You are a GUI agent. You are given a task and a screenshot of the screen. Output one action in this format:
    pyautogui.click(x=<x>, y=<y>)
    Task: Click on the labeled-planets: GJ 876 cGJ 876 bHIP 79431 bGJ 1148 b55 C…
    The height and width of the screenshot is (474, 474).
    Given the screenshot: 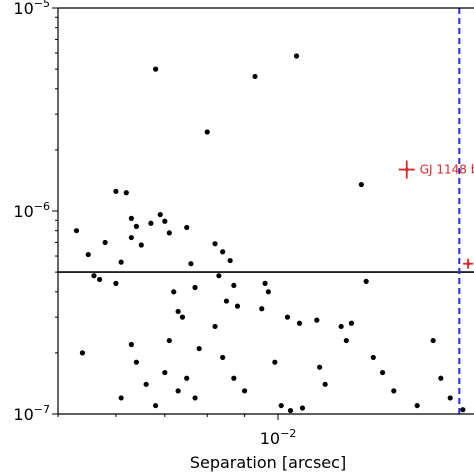 What is the action you would take?
    pyautogui.click(x=436, y=214)
    